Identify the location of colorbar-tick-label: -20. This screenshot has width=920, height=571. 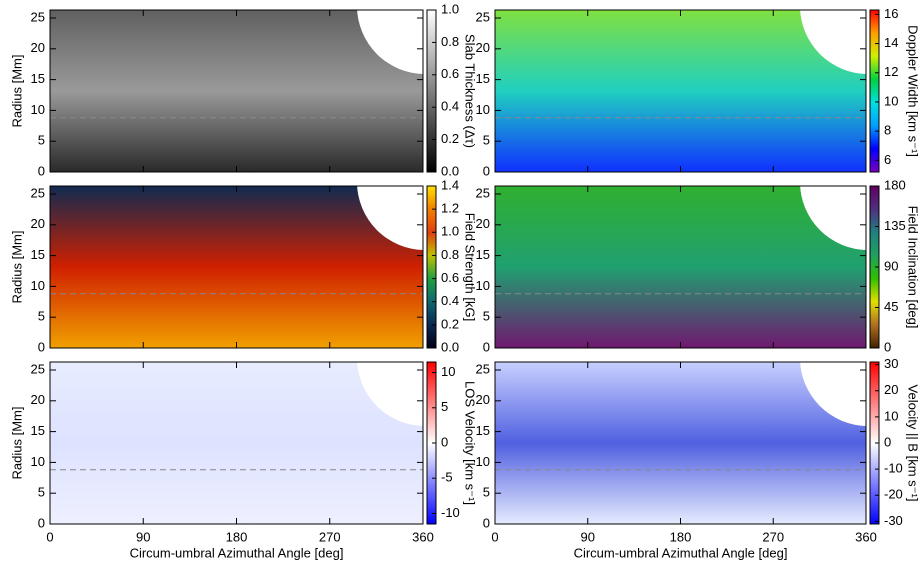
(893, 494).